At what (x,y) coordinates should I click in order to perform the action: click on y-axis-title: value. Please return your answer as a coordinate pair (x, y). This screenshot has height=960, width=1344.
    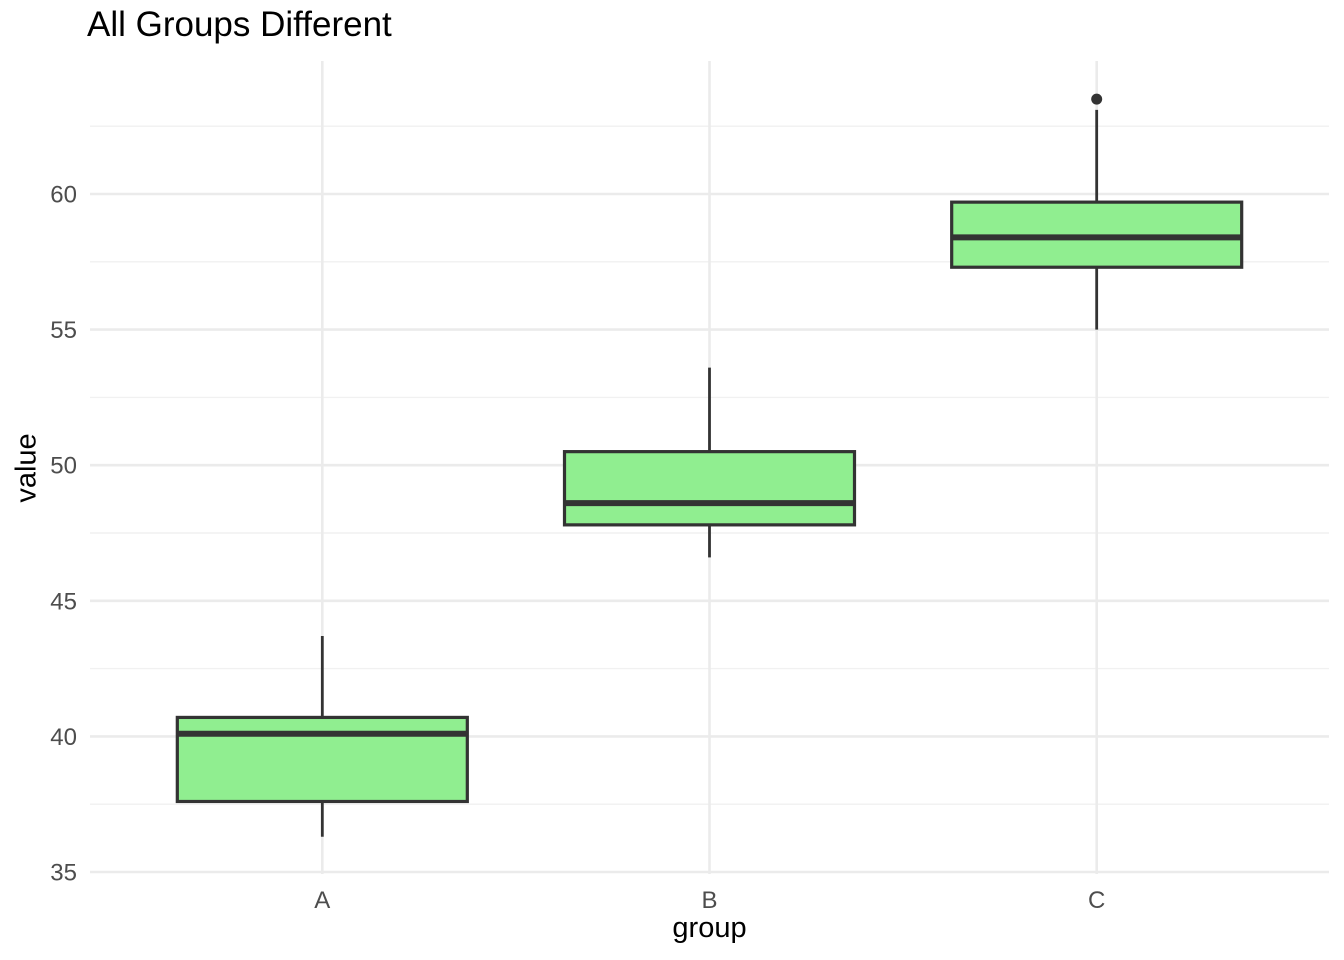
    Looking at the image, I should click on (26, 468).